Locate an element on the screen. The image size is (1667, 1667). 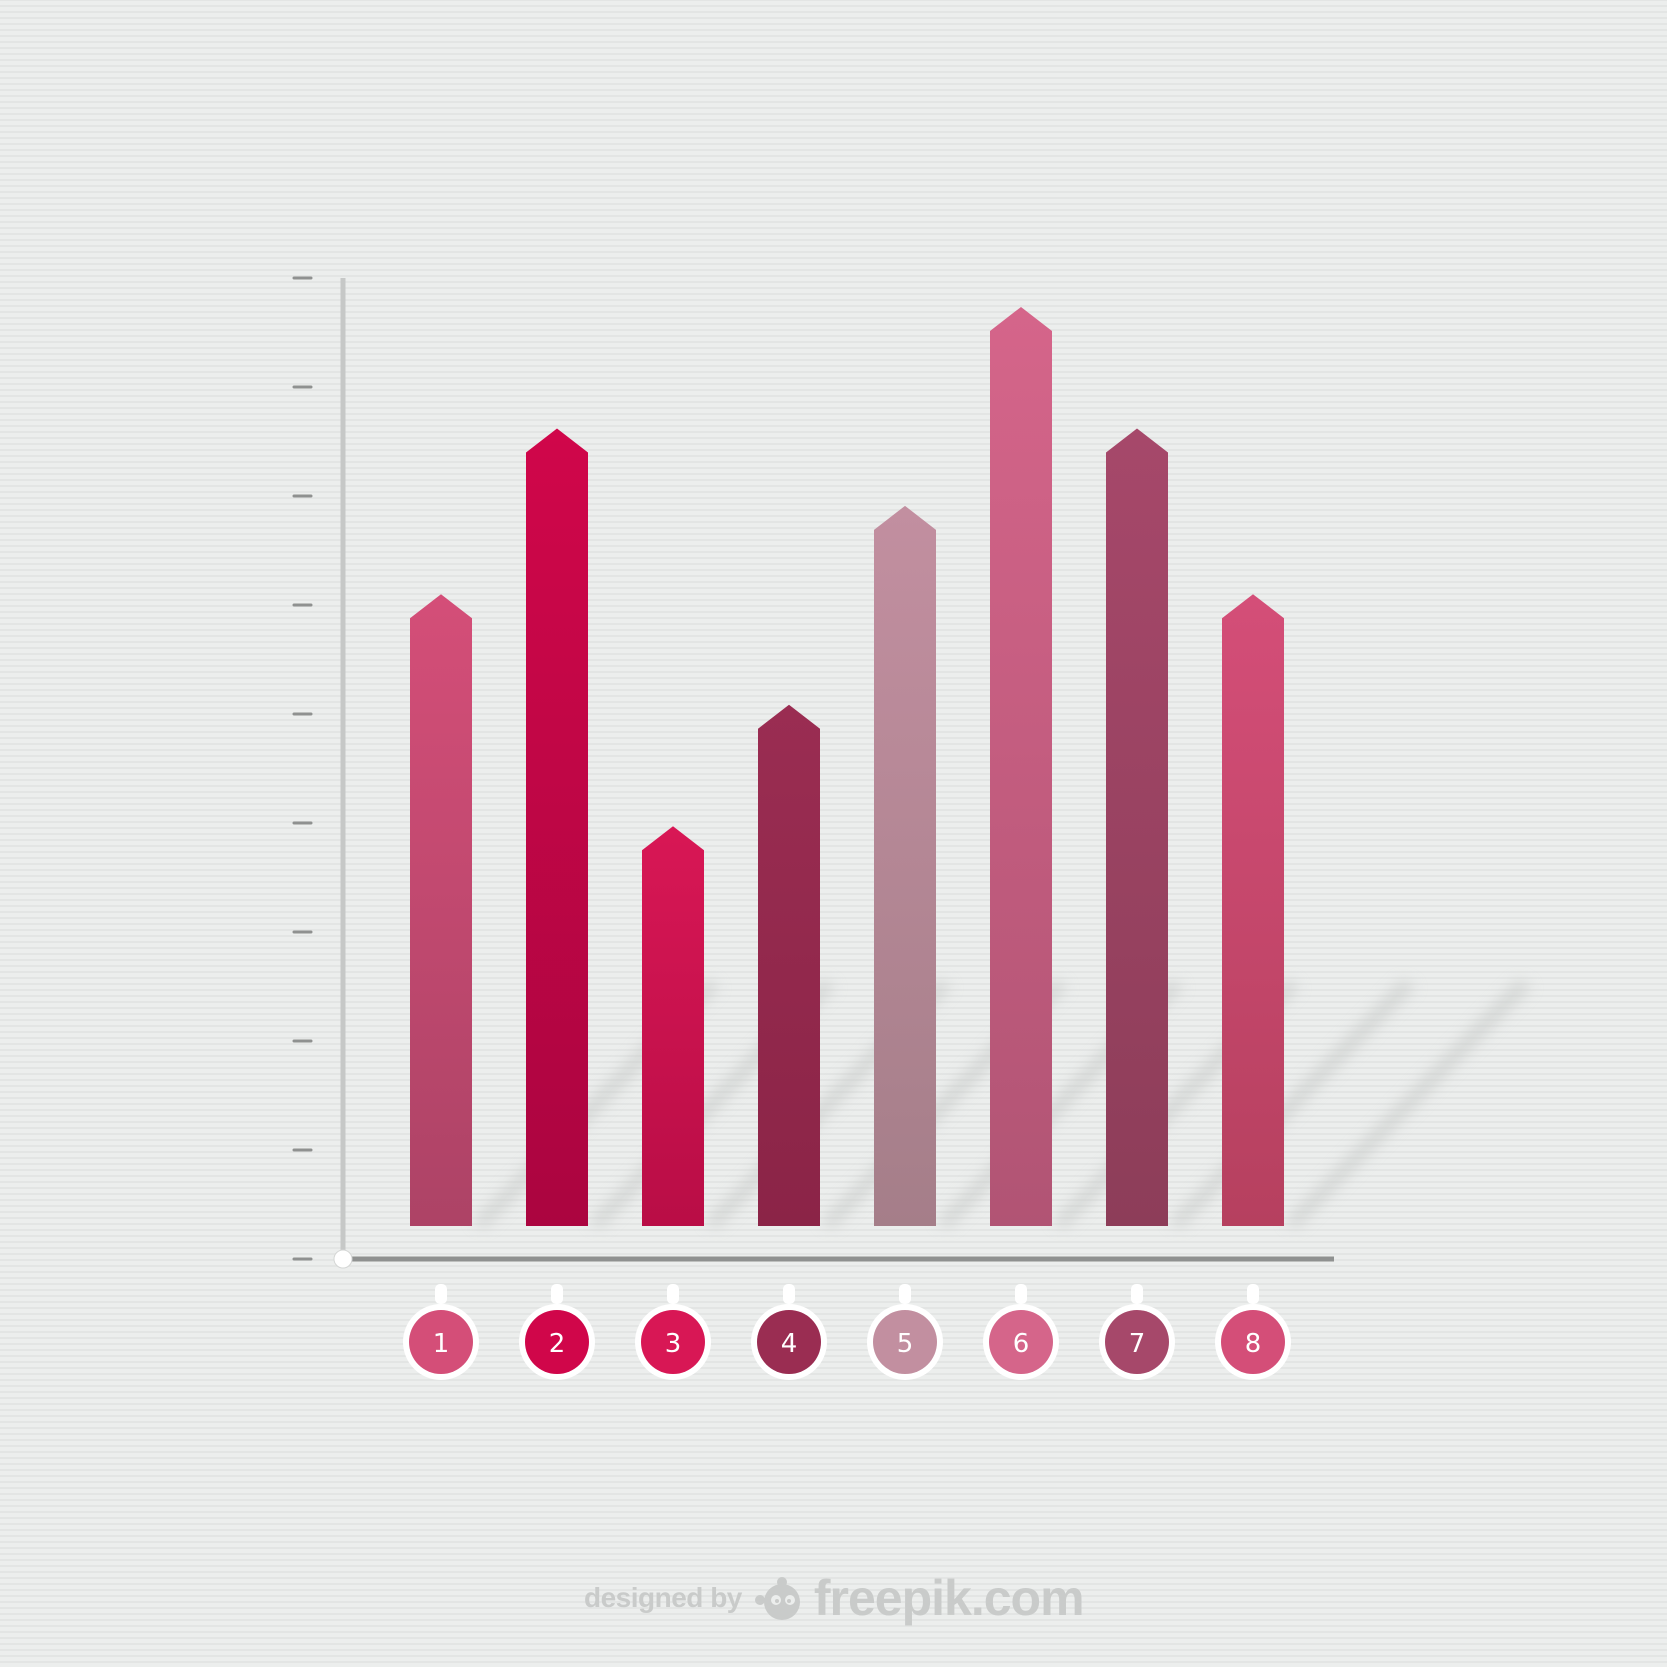
category-badges: 1 2 3 4 5 6 7 8 is located at coordinates (847, 1332).